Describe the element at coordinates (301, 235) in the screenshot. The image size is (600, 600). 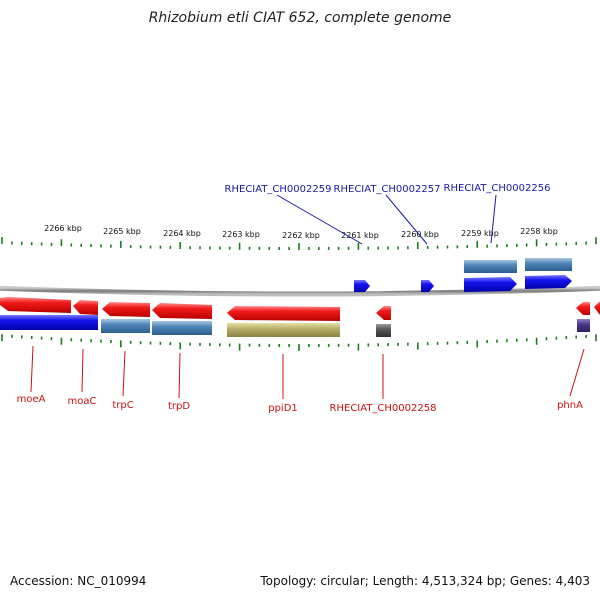
I see `scale-label: 2262 kbp` at that location.